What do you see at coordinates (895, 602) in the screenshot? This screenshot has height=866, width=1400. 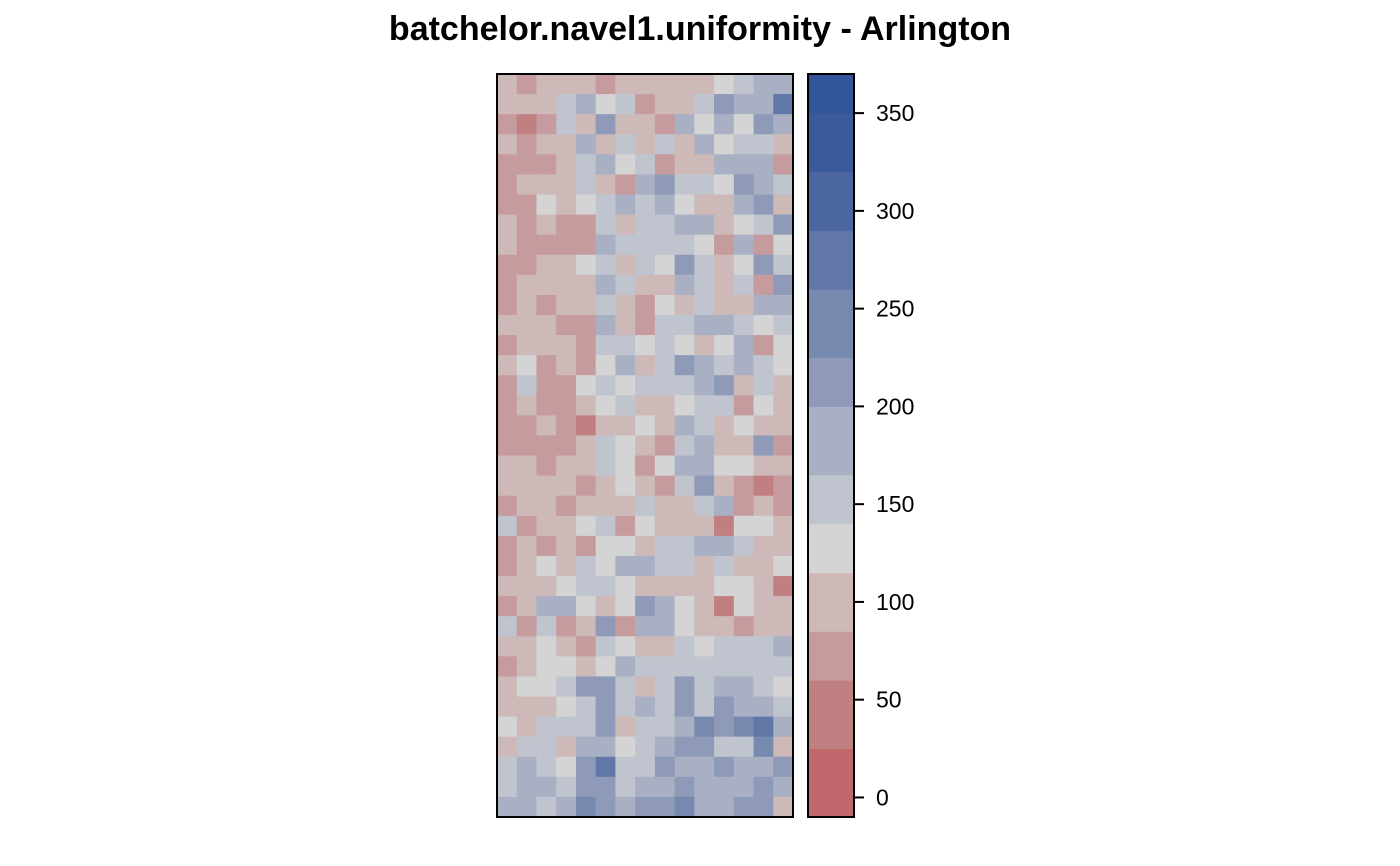 I see `colorbar-tick-label: 100` at bounding box center [895, 602].